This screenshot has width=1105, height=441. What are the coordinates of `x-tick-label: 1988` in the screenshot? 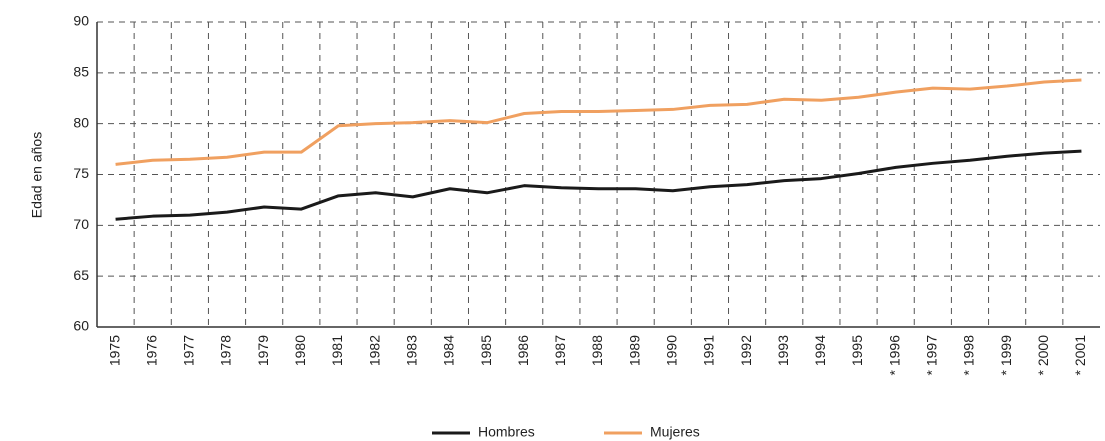 It's located at (597, 350).